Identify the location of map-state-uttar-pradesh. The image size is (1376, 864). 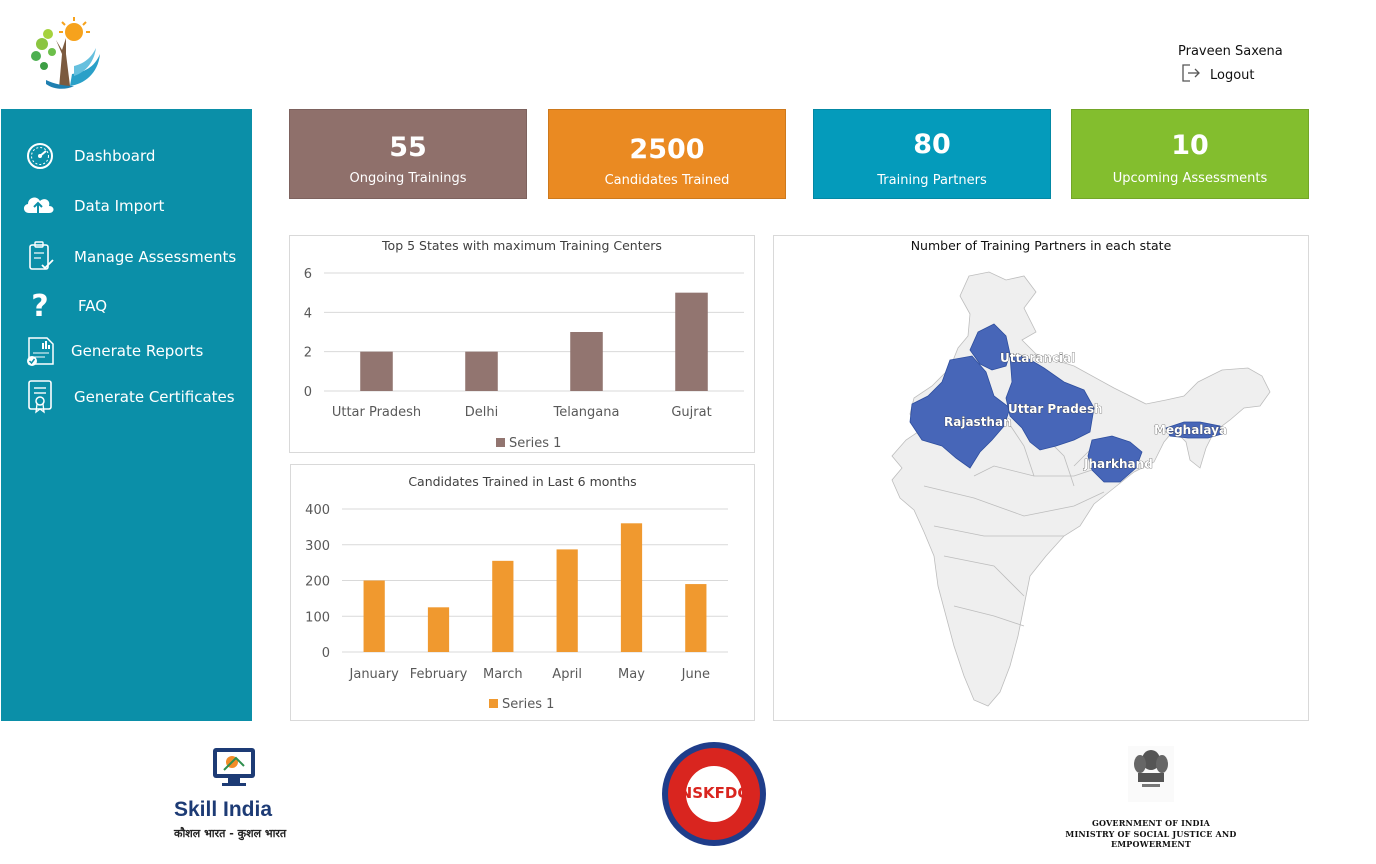
(1050, 403).